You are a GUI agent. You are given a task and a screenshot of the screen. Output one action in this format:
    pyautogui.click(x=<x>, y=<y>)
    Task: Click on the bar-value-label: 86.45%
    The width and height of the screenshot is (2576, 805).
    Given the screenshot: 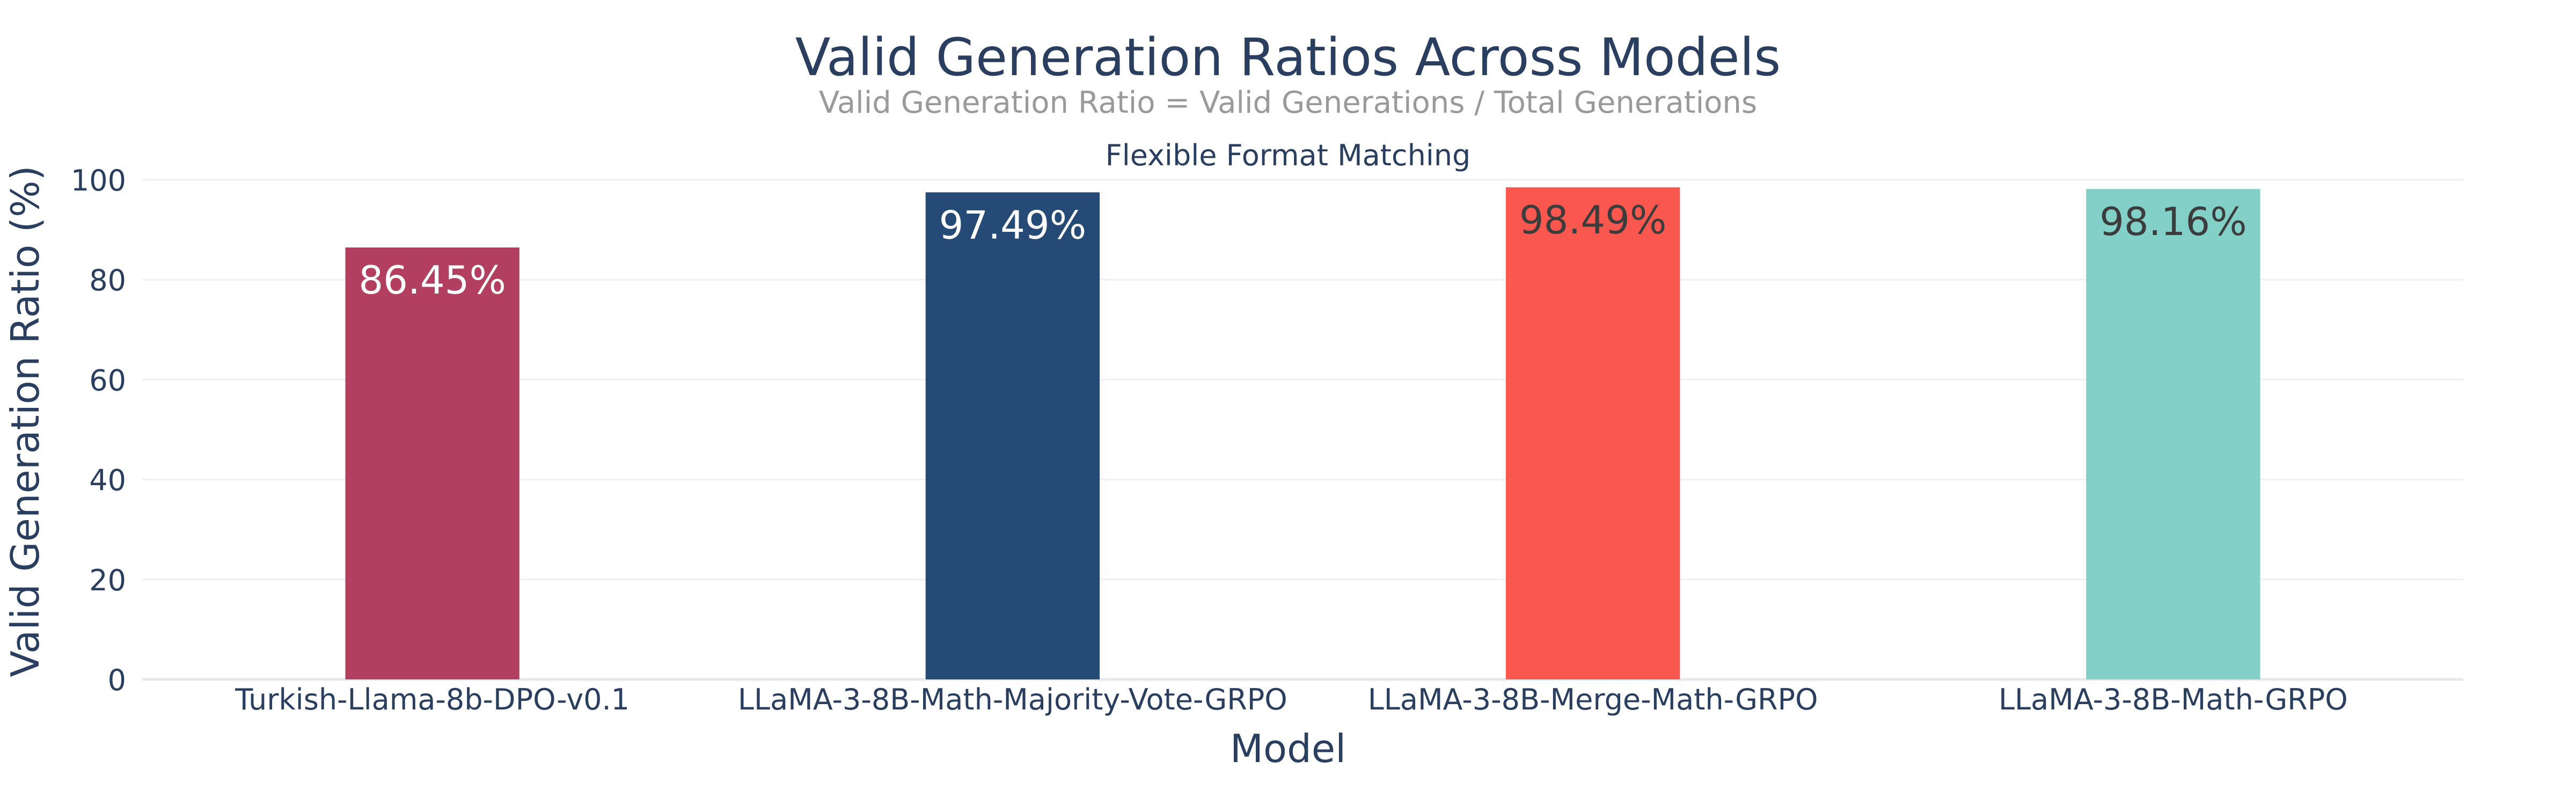 What is the action you would take?
    pyautogui.click(x=432, y=280)
    